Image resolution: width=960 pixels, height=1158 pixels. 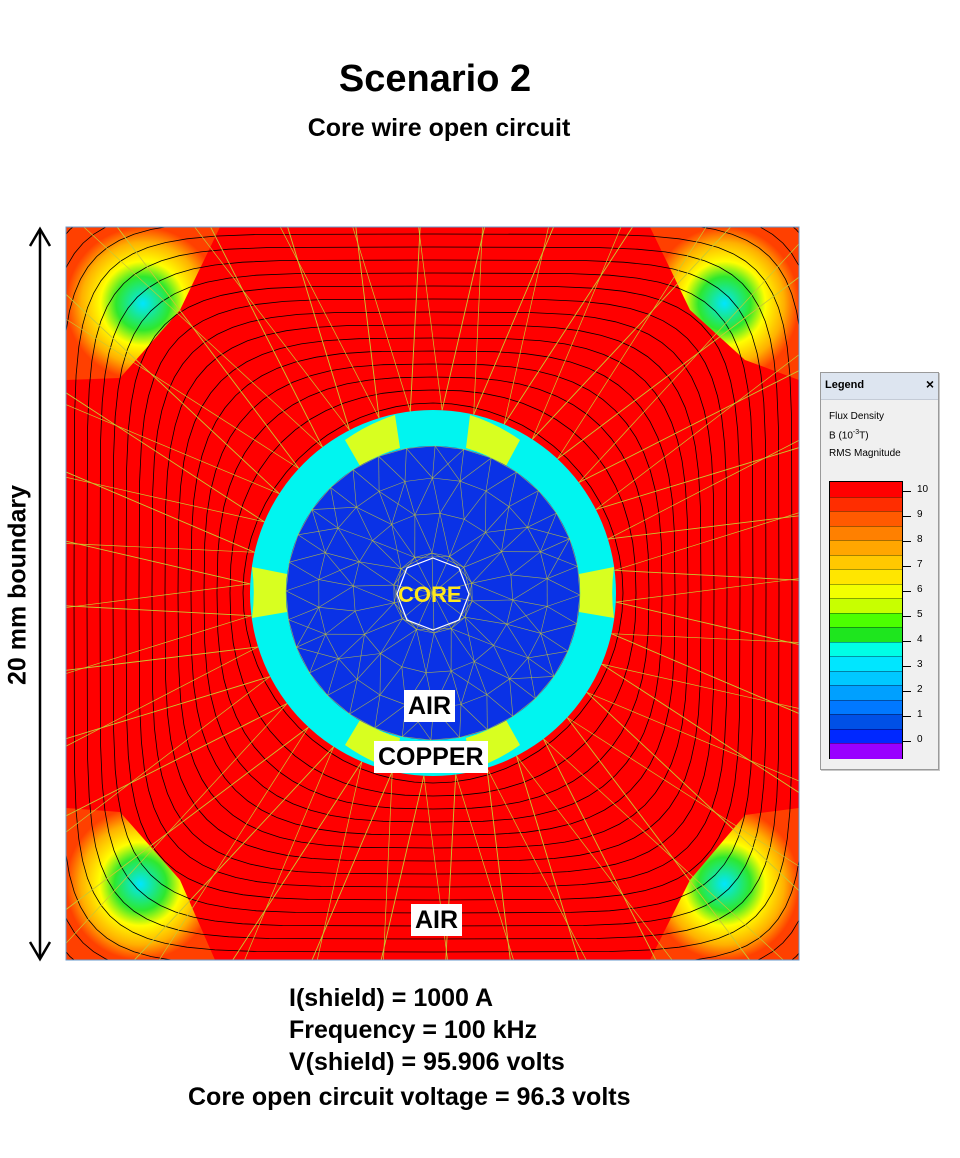 What do you see at coordinates (40, 594) in the screenshot?
I see `boundary-dimension-arrow` at bounding box center [40, 594].